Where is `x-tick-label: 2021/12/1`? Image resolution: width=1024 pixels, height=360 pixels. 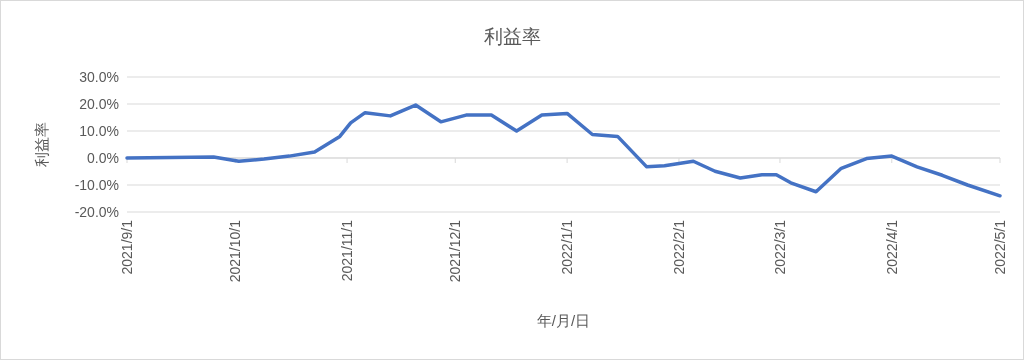 x-tick-label: 2021/12/1 is located at coordinates (455, 251).